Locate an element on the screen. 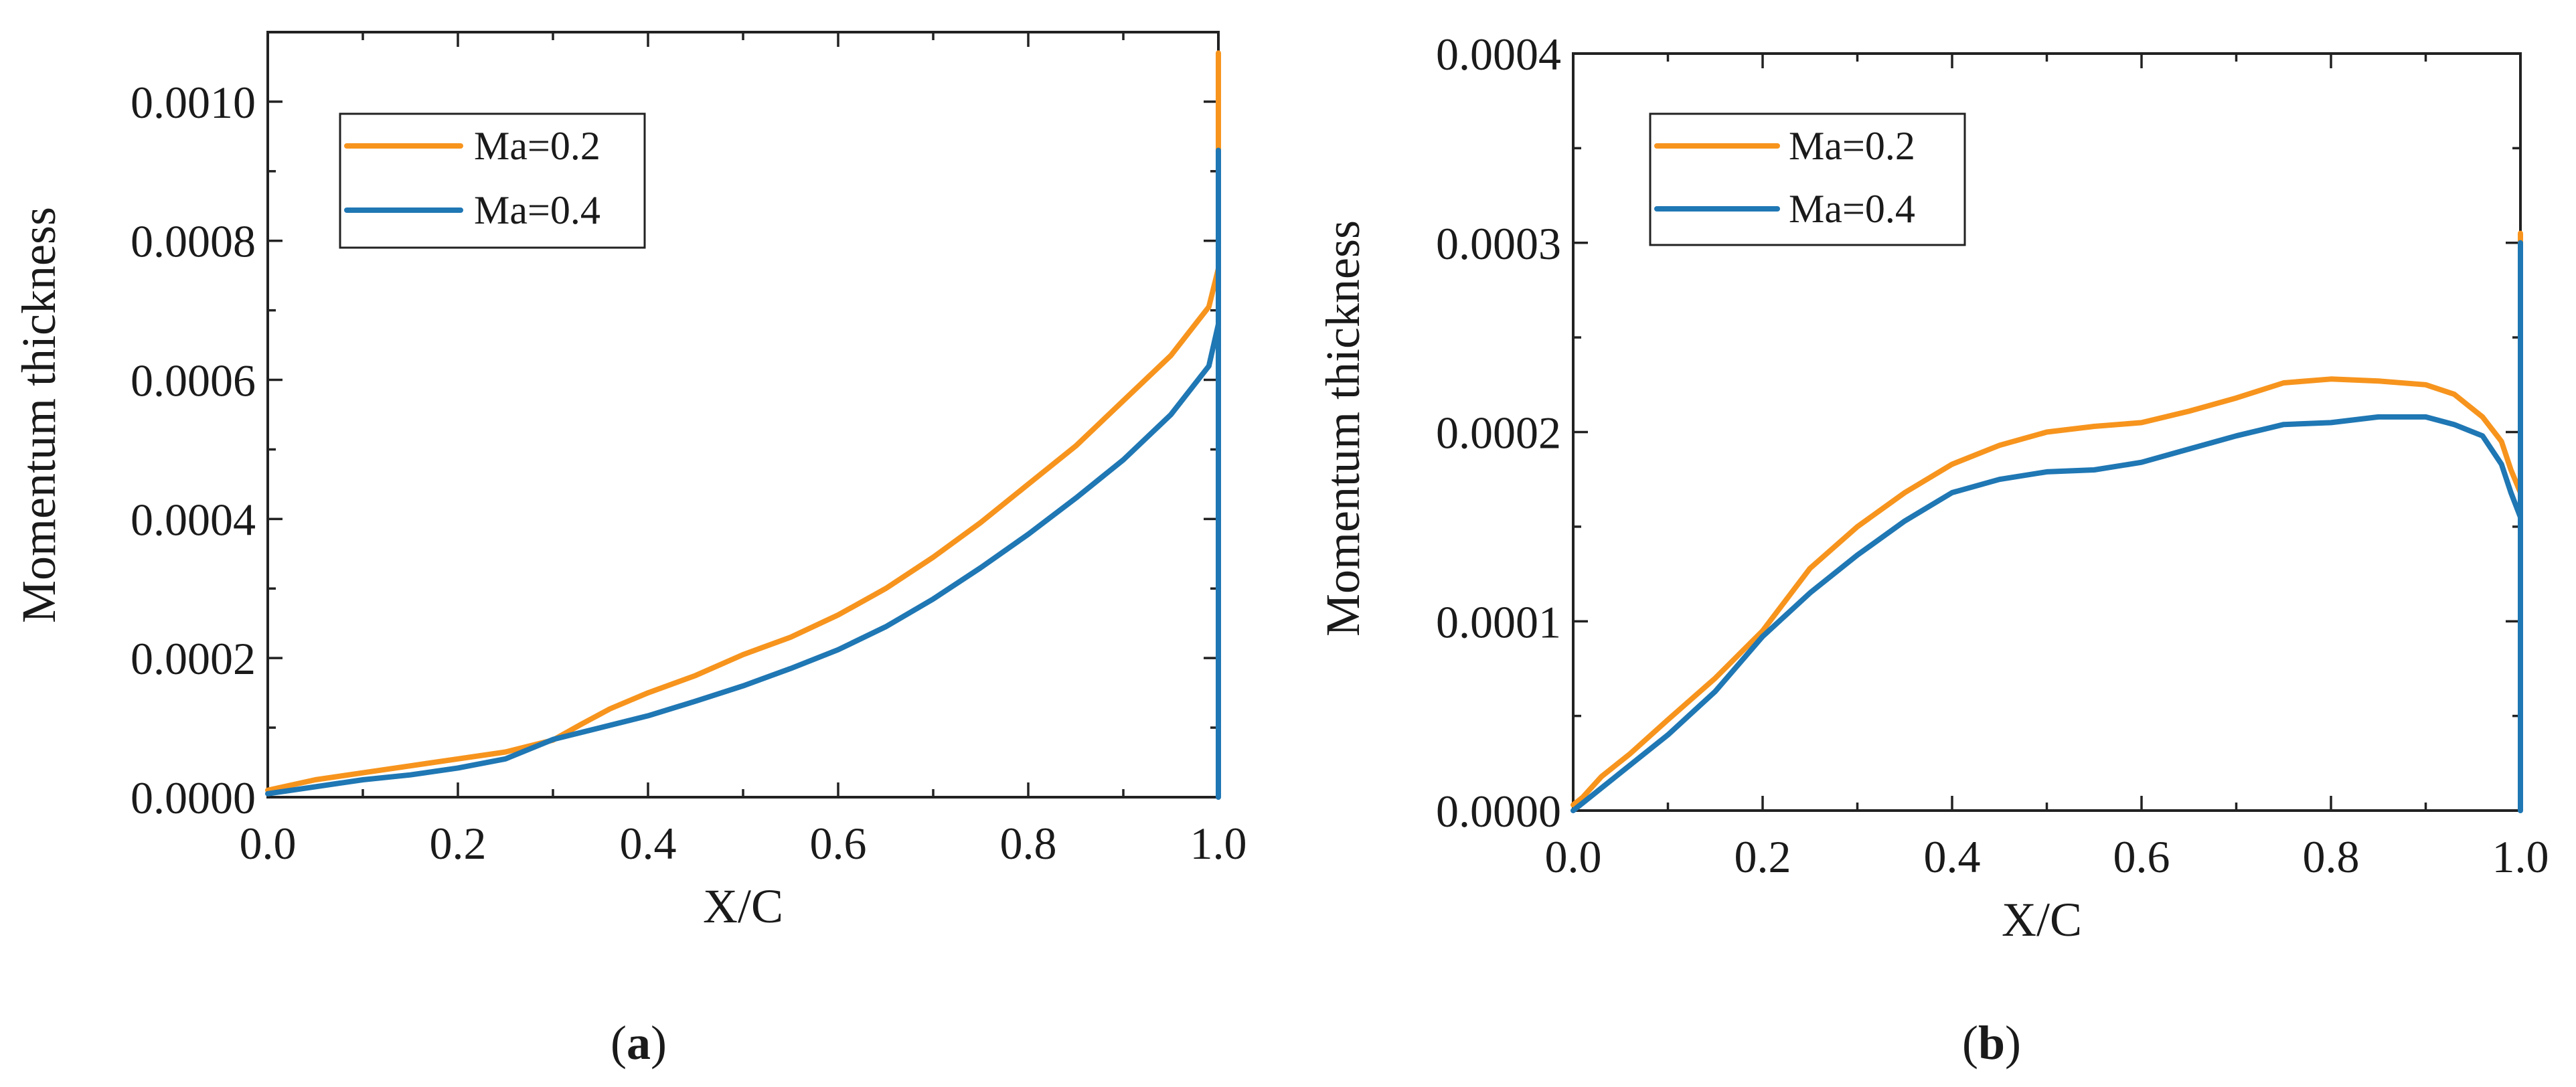  y-tick-label-a-1: 0.0002 is located at coordinates (194, 658).